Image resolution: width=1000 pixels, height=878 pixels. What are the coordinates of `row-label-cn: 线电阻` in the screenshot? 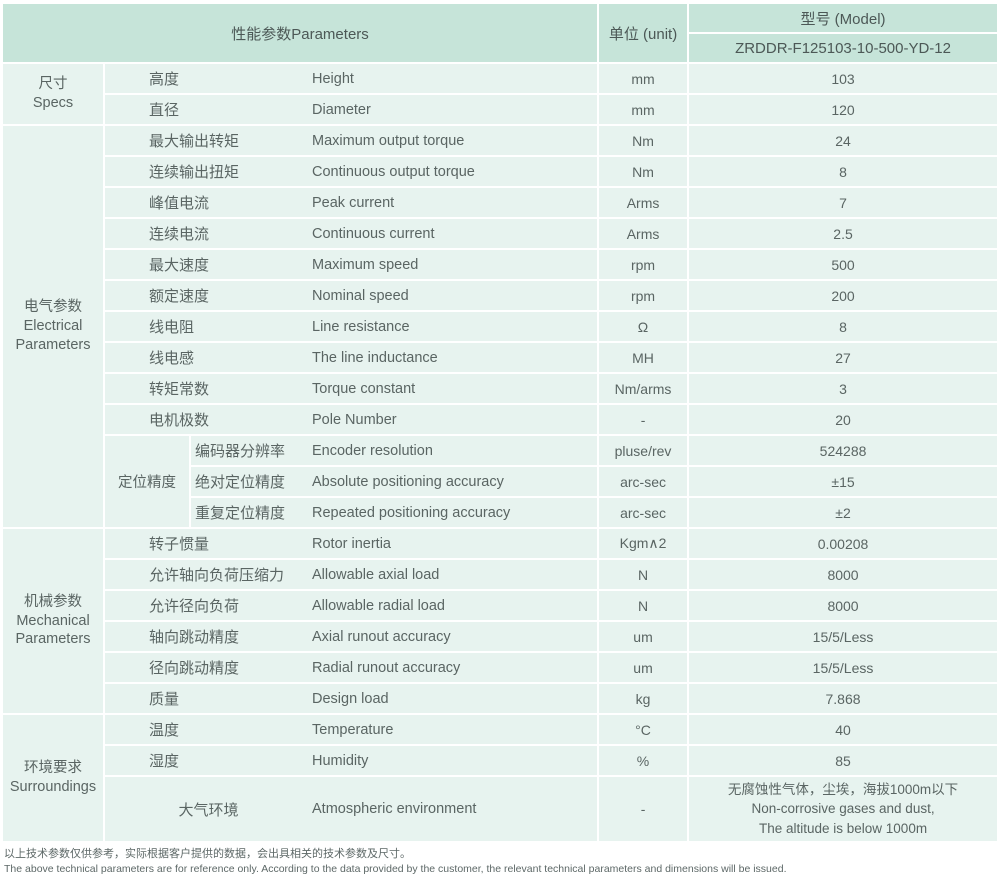 It's located at (172, 327).